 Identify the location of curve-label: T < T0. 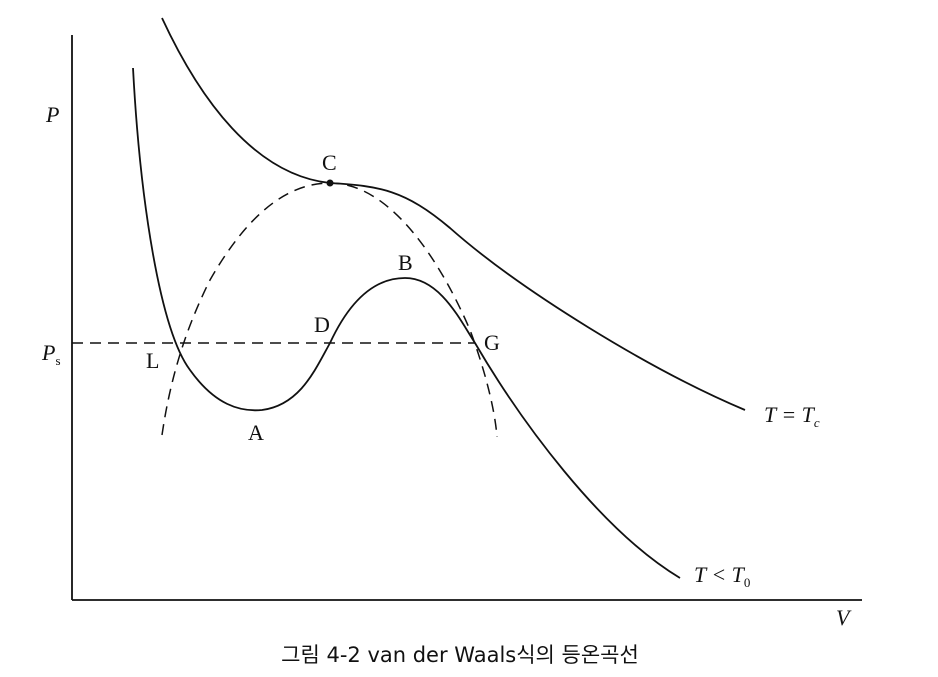
(722, 576).